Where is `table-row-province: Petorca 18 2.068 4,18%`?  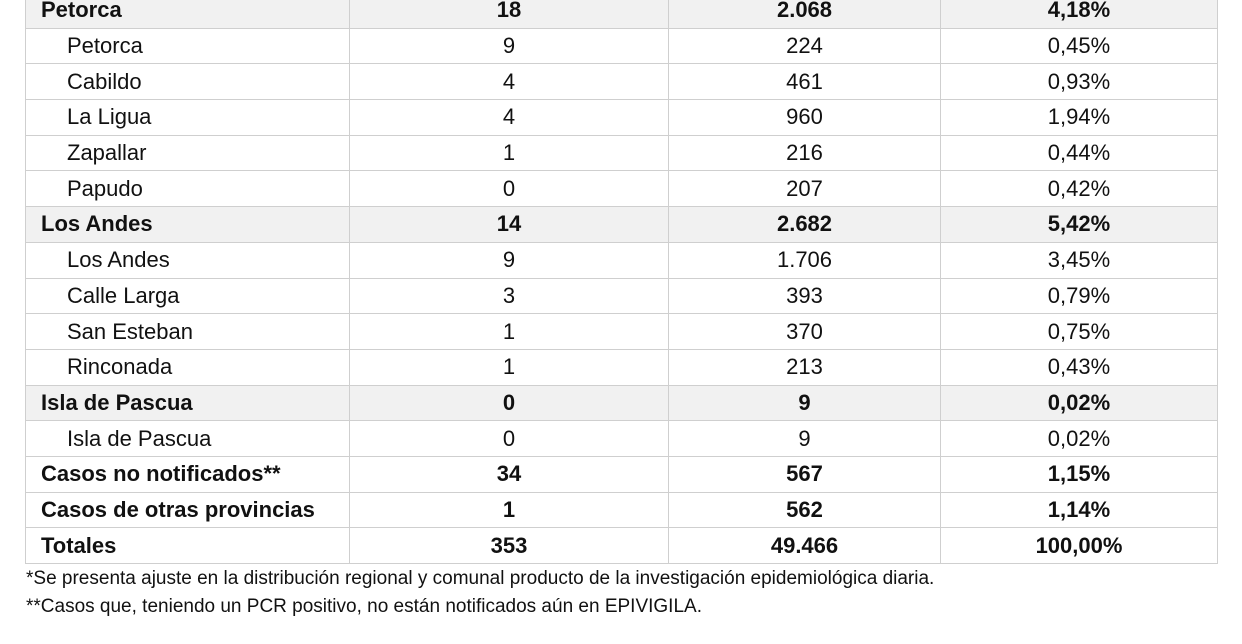 table-row-province: Petorca 18 2.068 4,18% is located at coordinates (621, 14).